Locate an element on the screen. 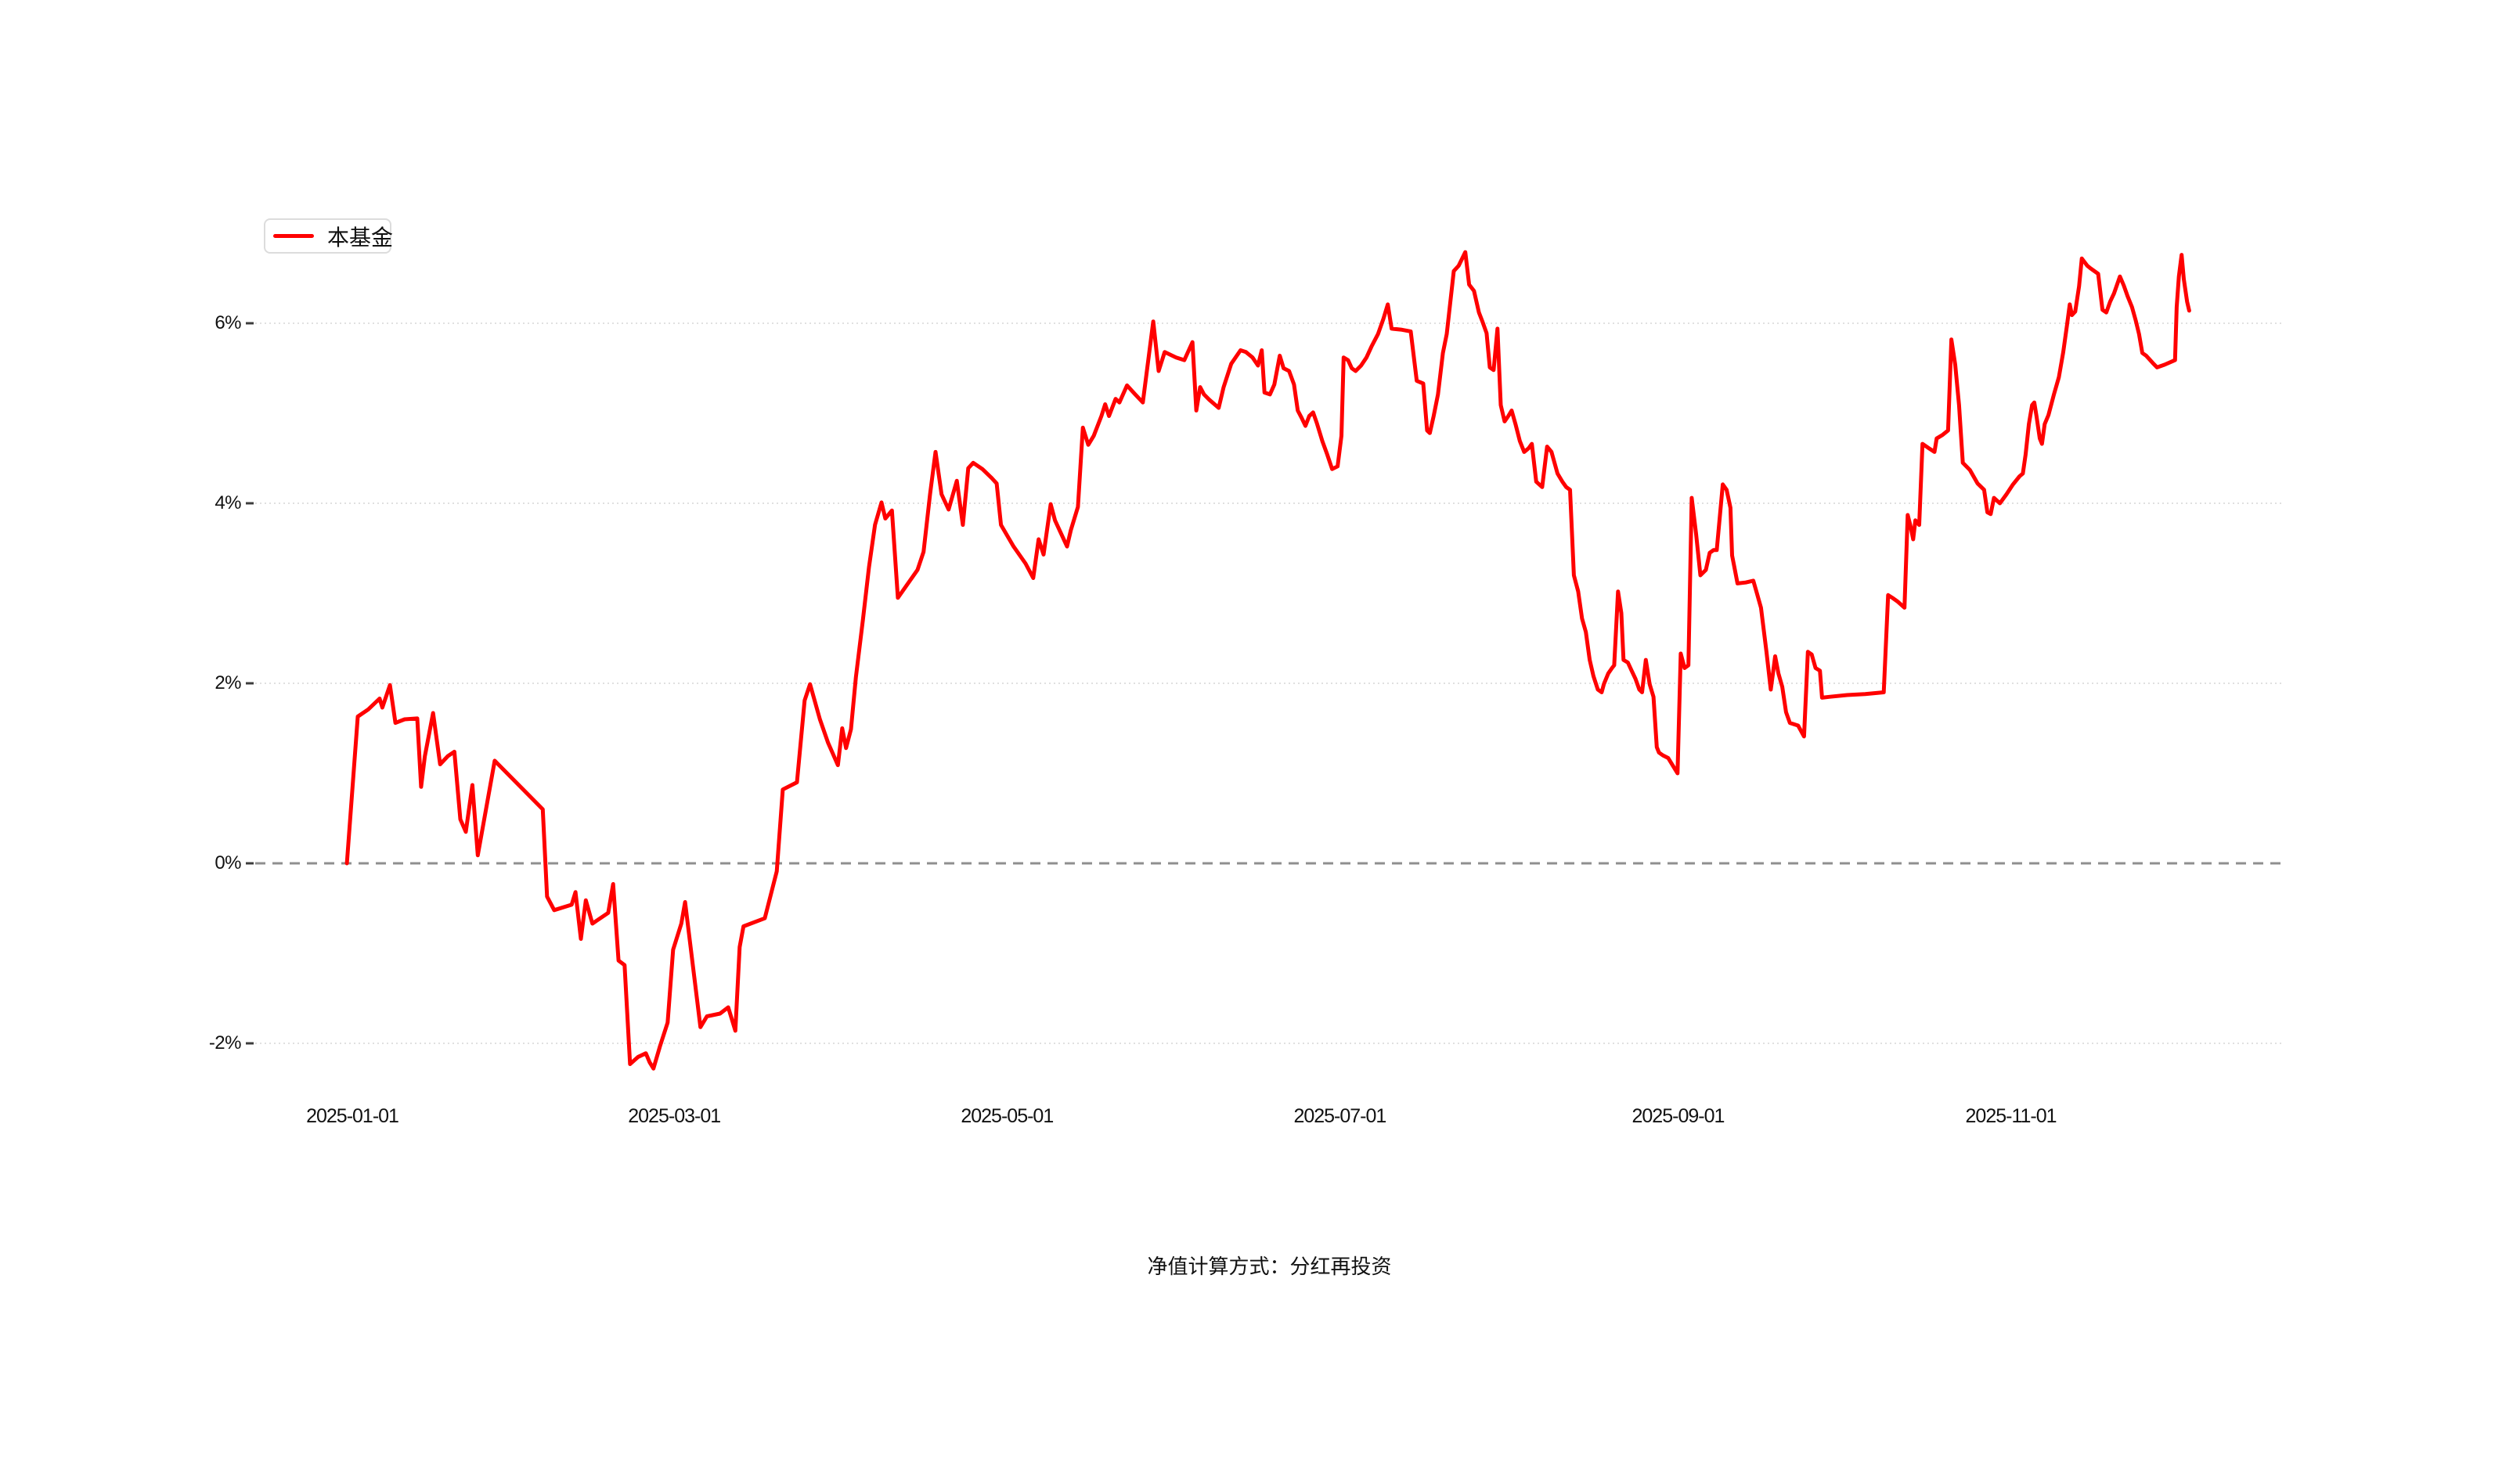  y-axis-tick-label: 4% is located at coordinates (228, 503).